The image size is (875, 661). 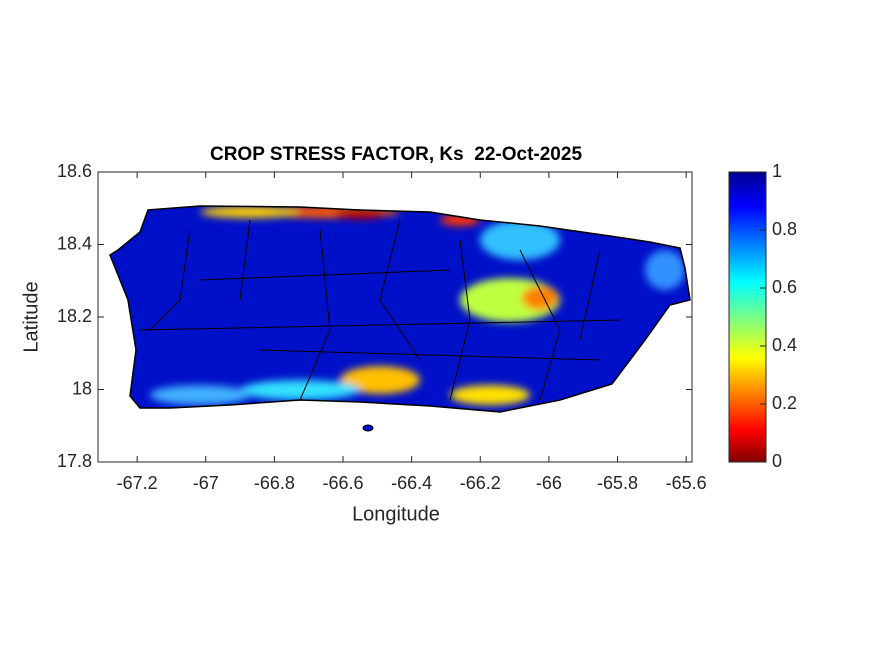 What do you see at coordinates (74, 316) in the screenshot?
I see `y-tick-label: 18.2` at bounding box center [74, 316].